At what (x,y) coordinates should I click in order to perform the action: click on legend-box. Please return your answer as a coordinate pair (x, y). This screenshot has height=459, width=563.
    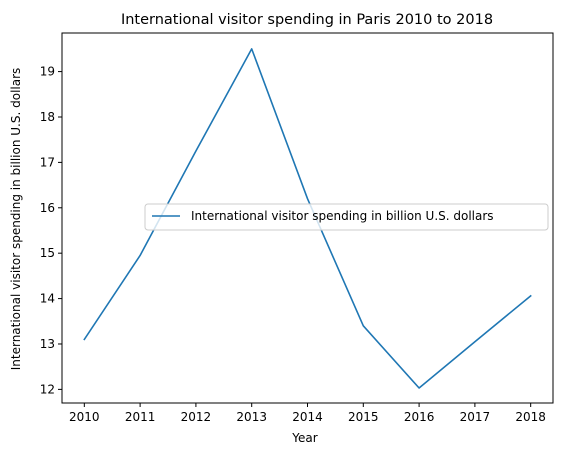
    Looking at the image, I should click on (346, 217).